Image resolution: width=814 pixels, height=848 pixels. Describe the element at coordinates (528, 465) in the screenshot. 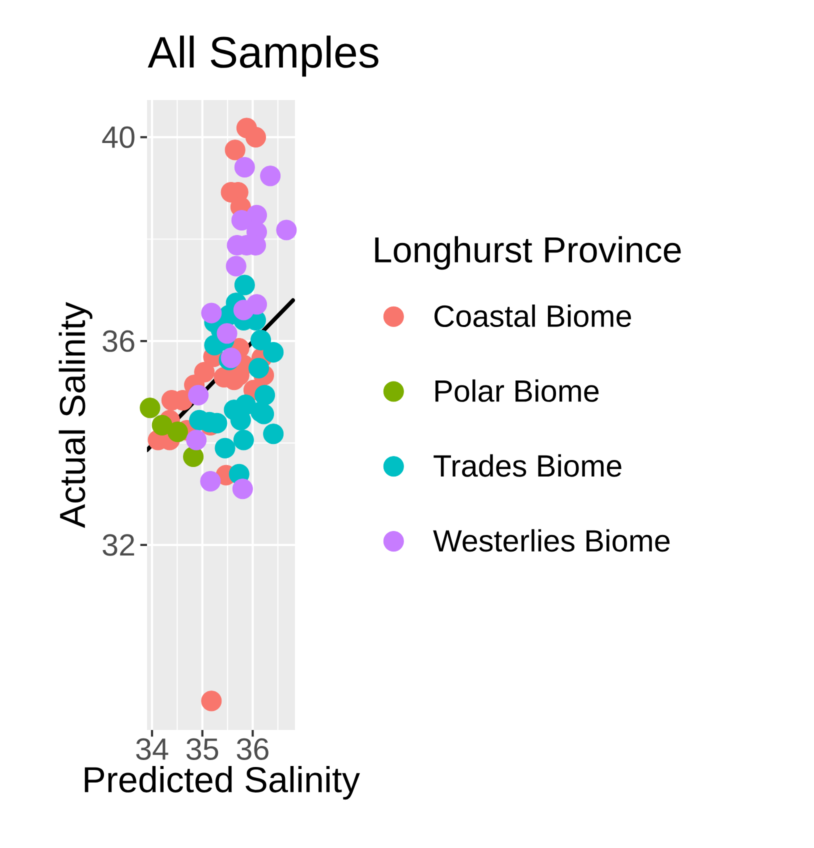

I see `legend-label: Trades Biome` at that location.